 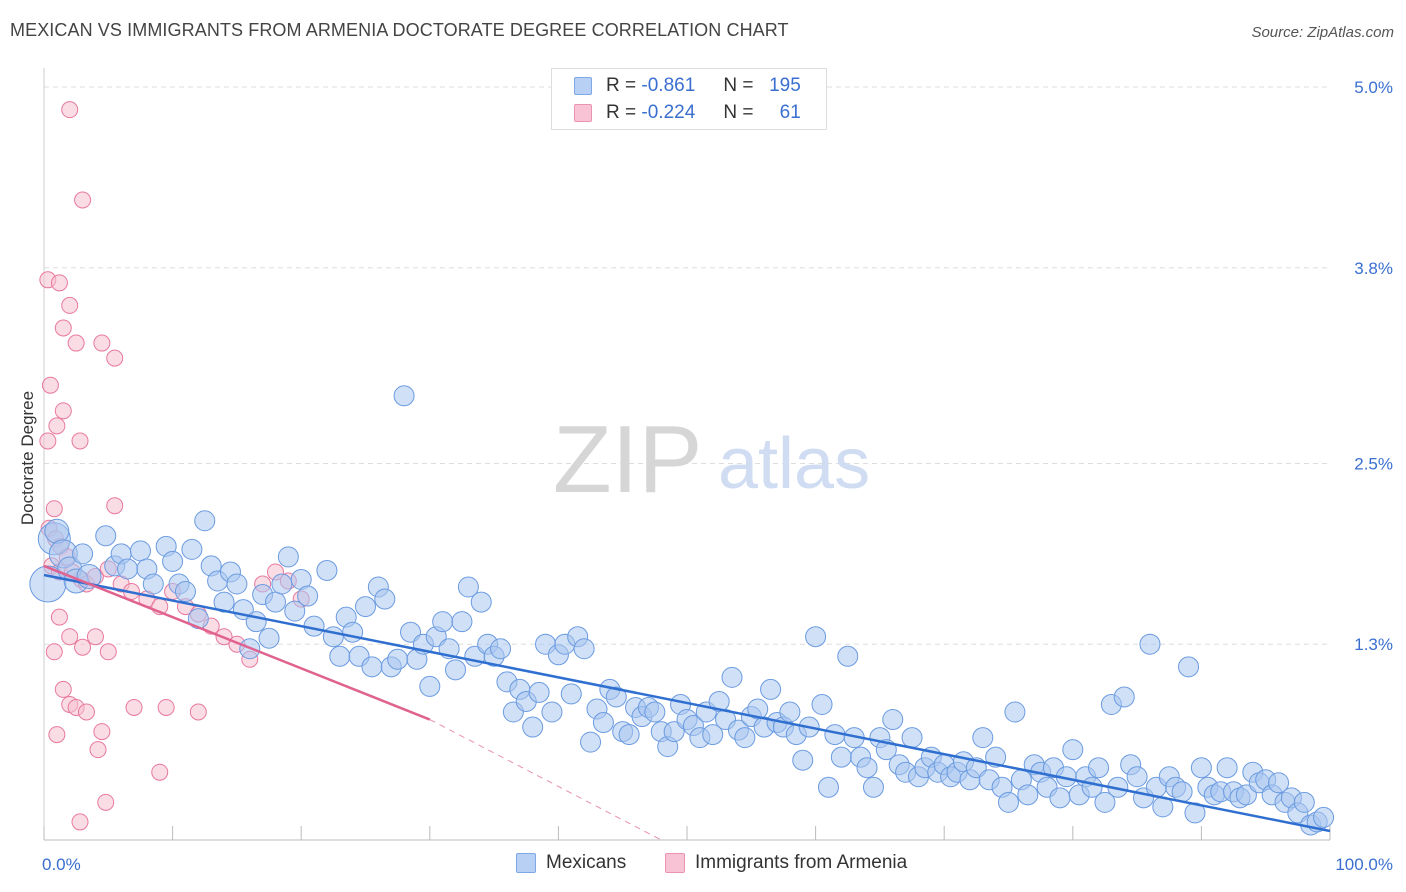 I want to click on y-tick-label: 2.5%, so click(x=1373, y=464).